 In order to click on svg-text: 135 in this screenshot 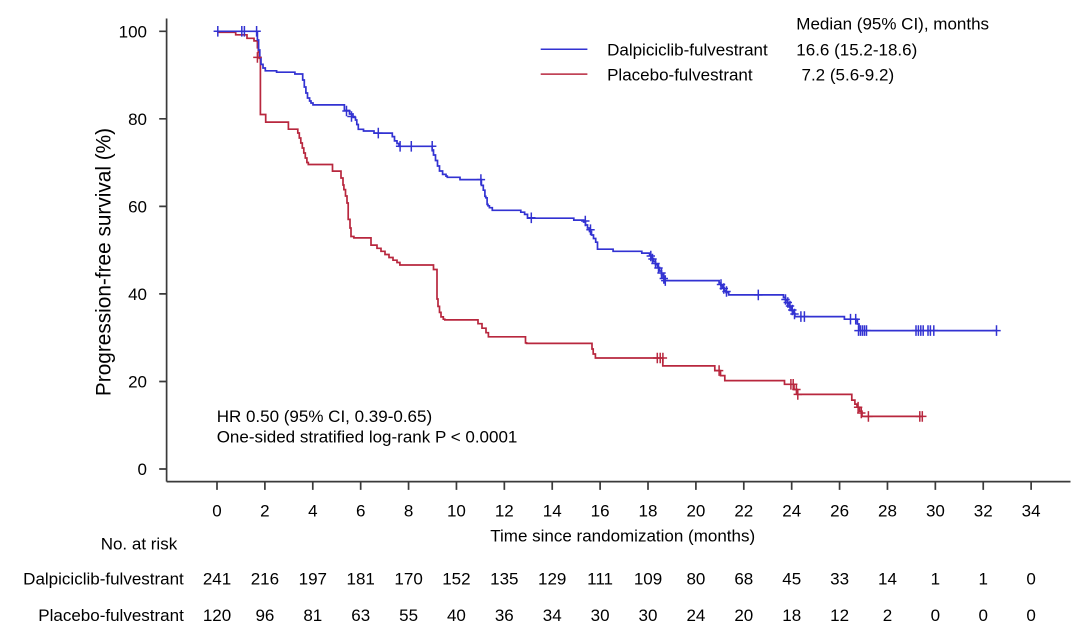, I will do `click(504, 578)`.